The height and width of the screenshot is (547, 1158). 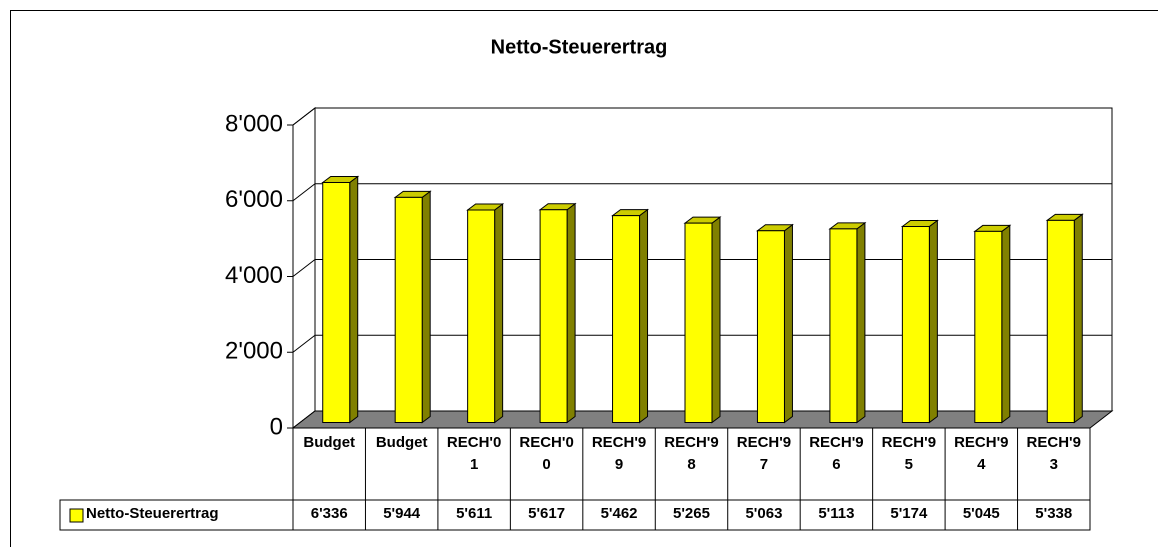 I want to click on data-label: 6'336, so click(x=329, y=513).